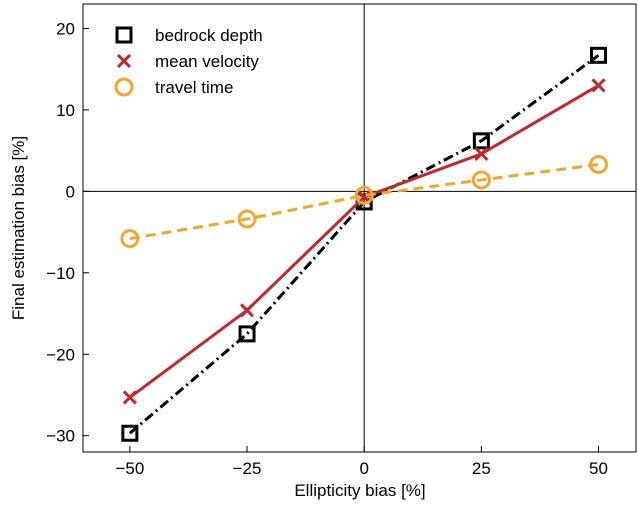 This screenshot has width=639, height=508. What do you see at coordinates (65, 110) in the screenshot?
I see `y-tick-label: 10` at bounding box center [65, 110].